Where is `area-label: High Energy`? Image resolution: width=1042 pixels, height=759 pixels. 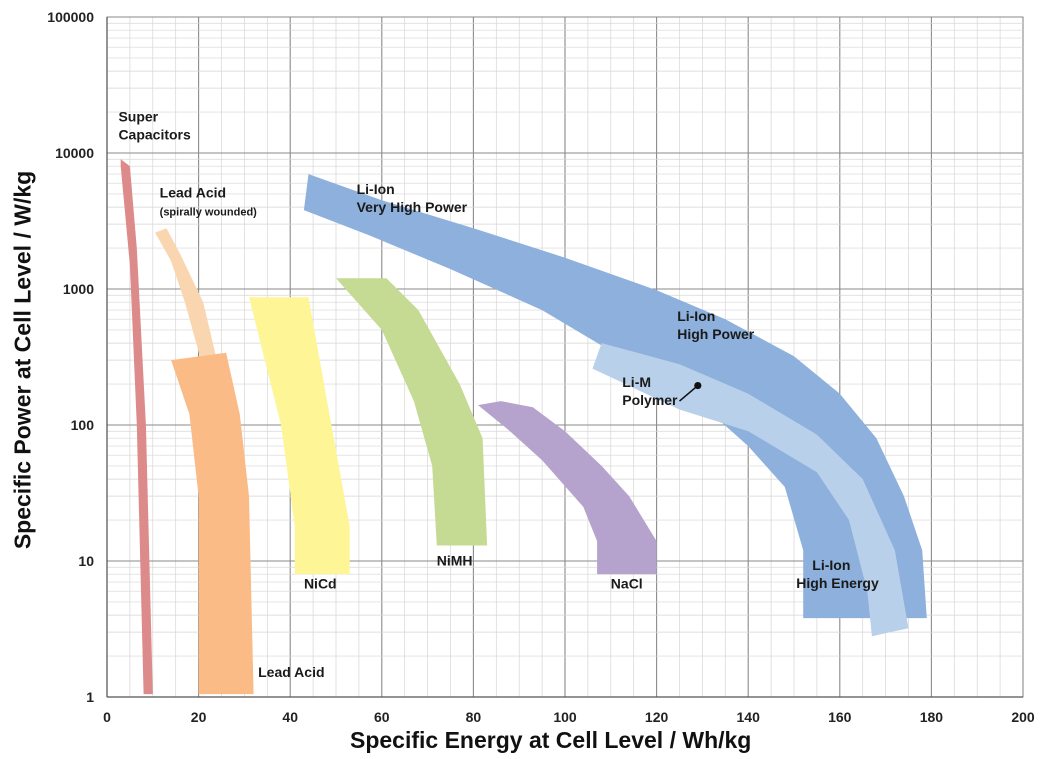
area-label: High Energy is located at coordinates (837, 583).